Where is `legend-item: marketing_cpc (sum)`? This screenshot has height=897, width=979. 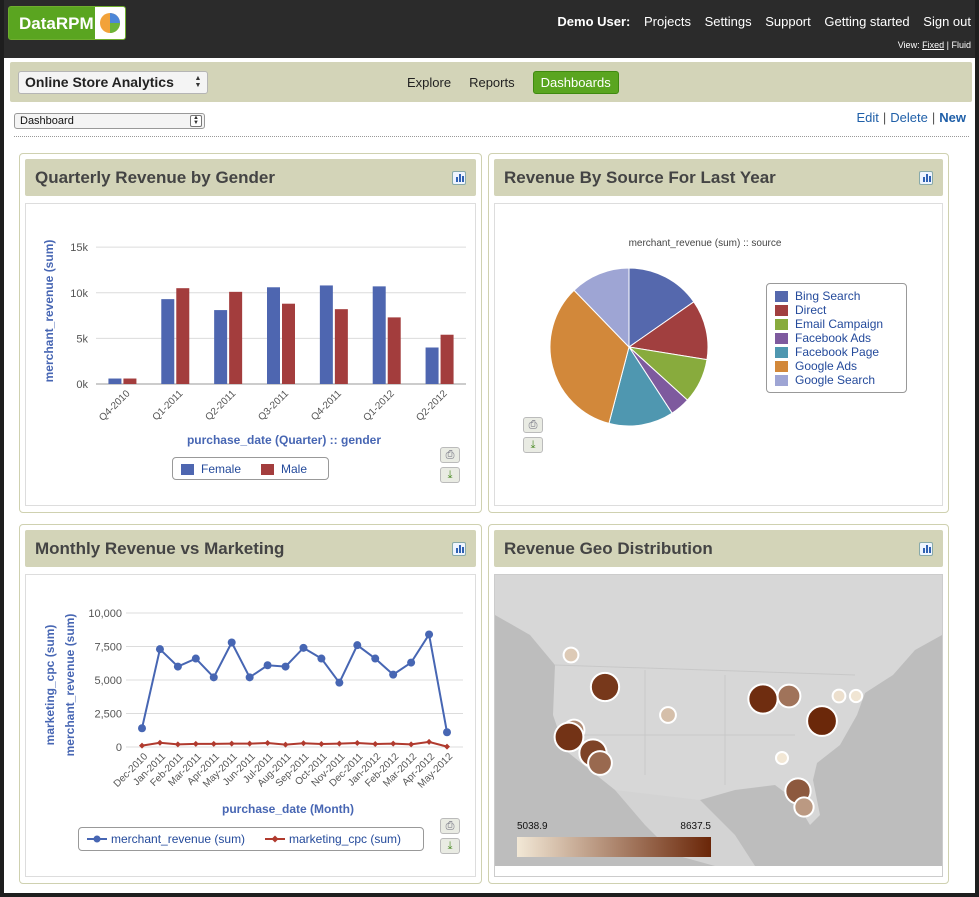 legend-item: marketing_cpc (sum) is located at coordinates (333, 839).